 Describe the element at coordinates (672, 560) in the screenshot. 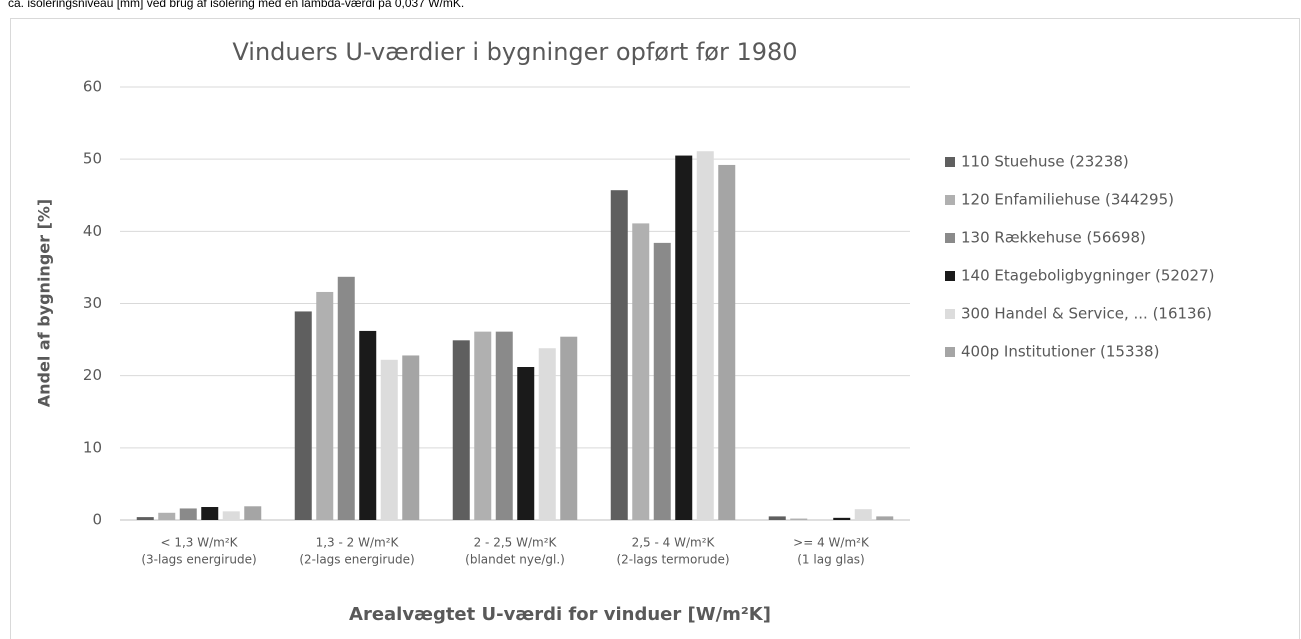

I see `x-tick-label: (2-lags termorude)` at that location.